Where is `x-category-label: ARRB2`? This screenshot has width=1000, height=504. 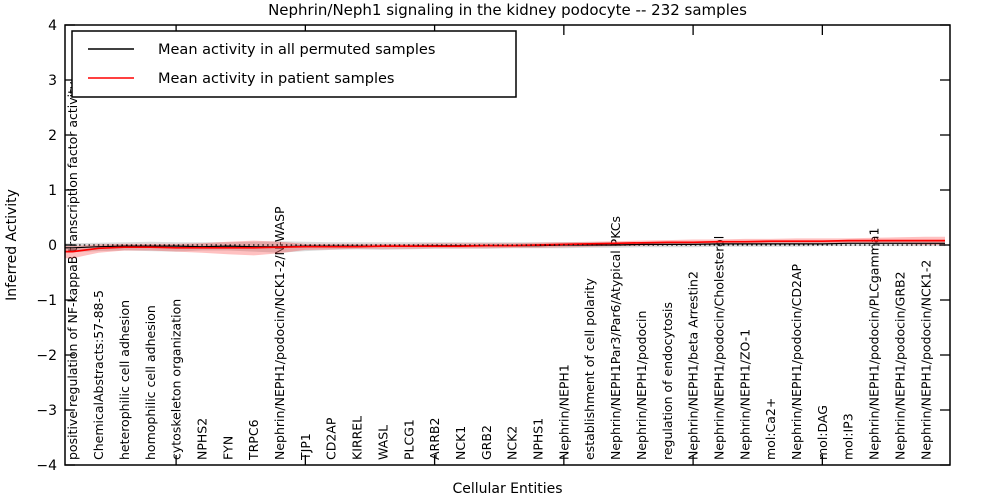
x-category-label: ARRB2 is located at coordinates (434, 439).